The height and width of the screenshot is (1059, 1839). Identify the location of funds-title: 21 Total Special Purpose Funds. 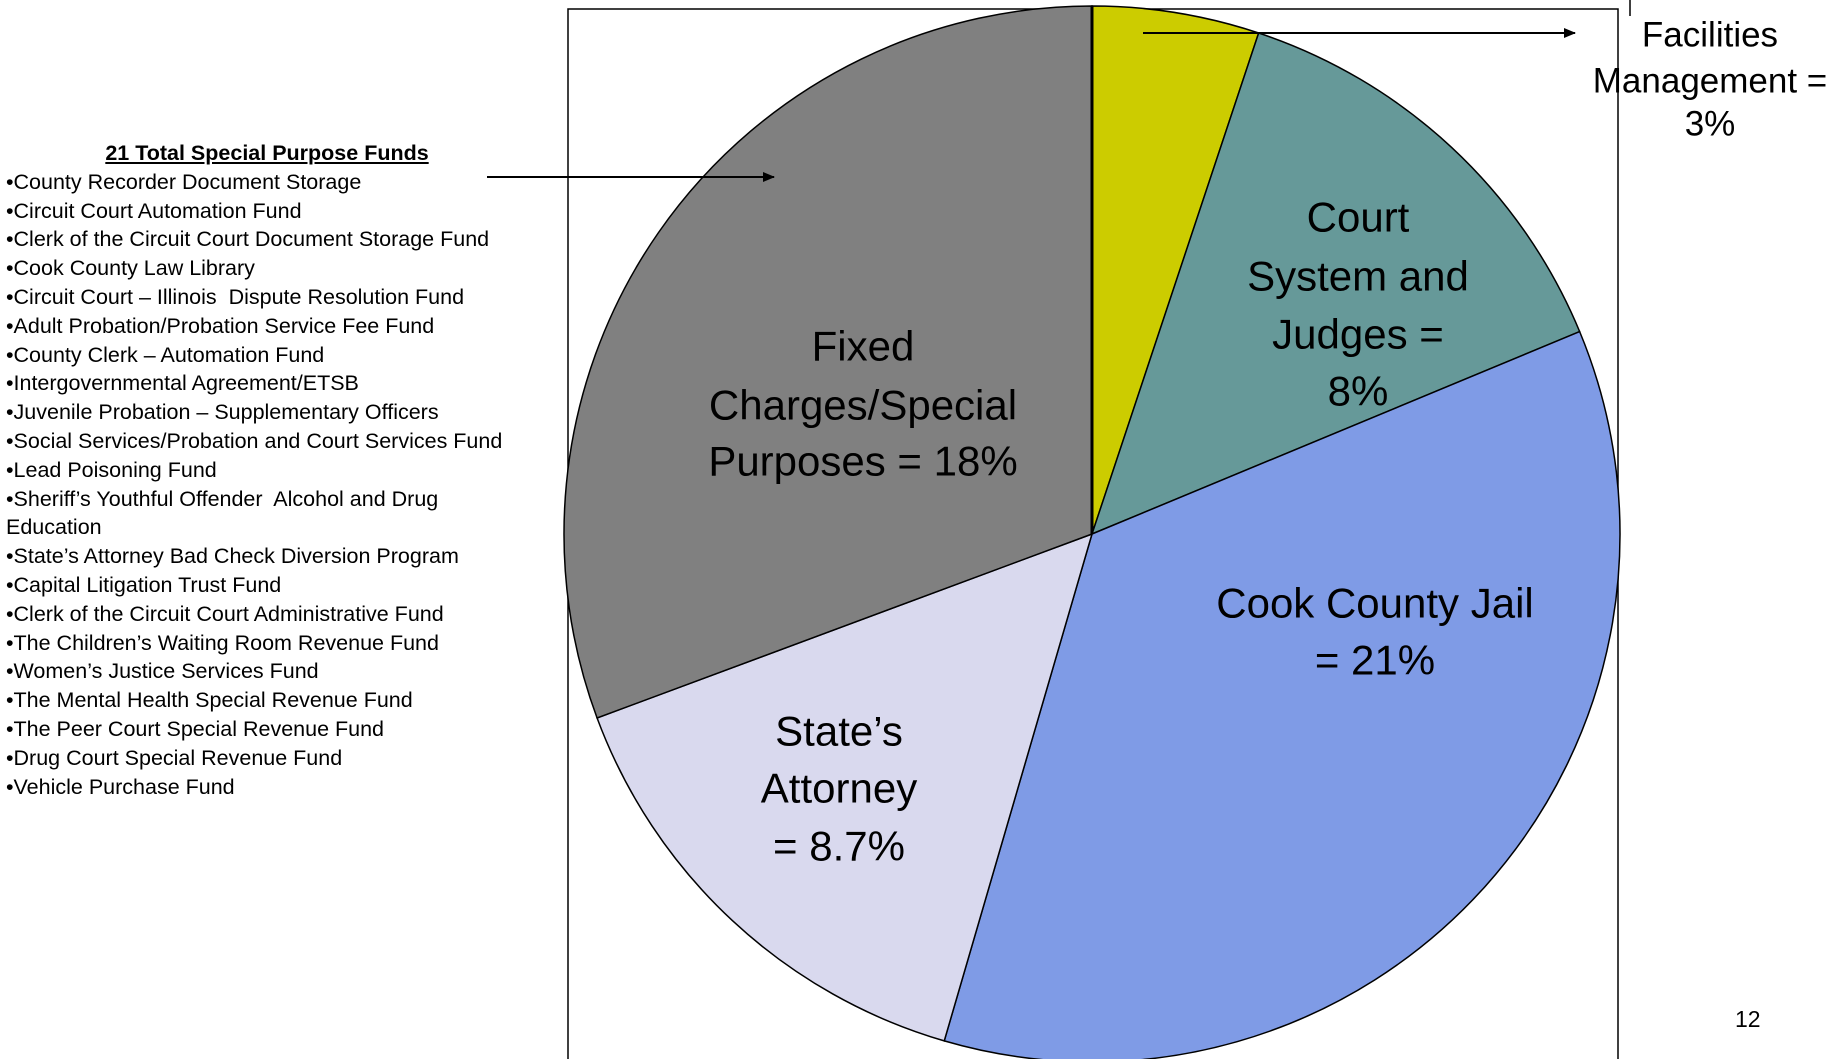
(267, 153).